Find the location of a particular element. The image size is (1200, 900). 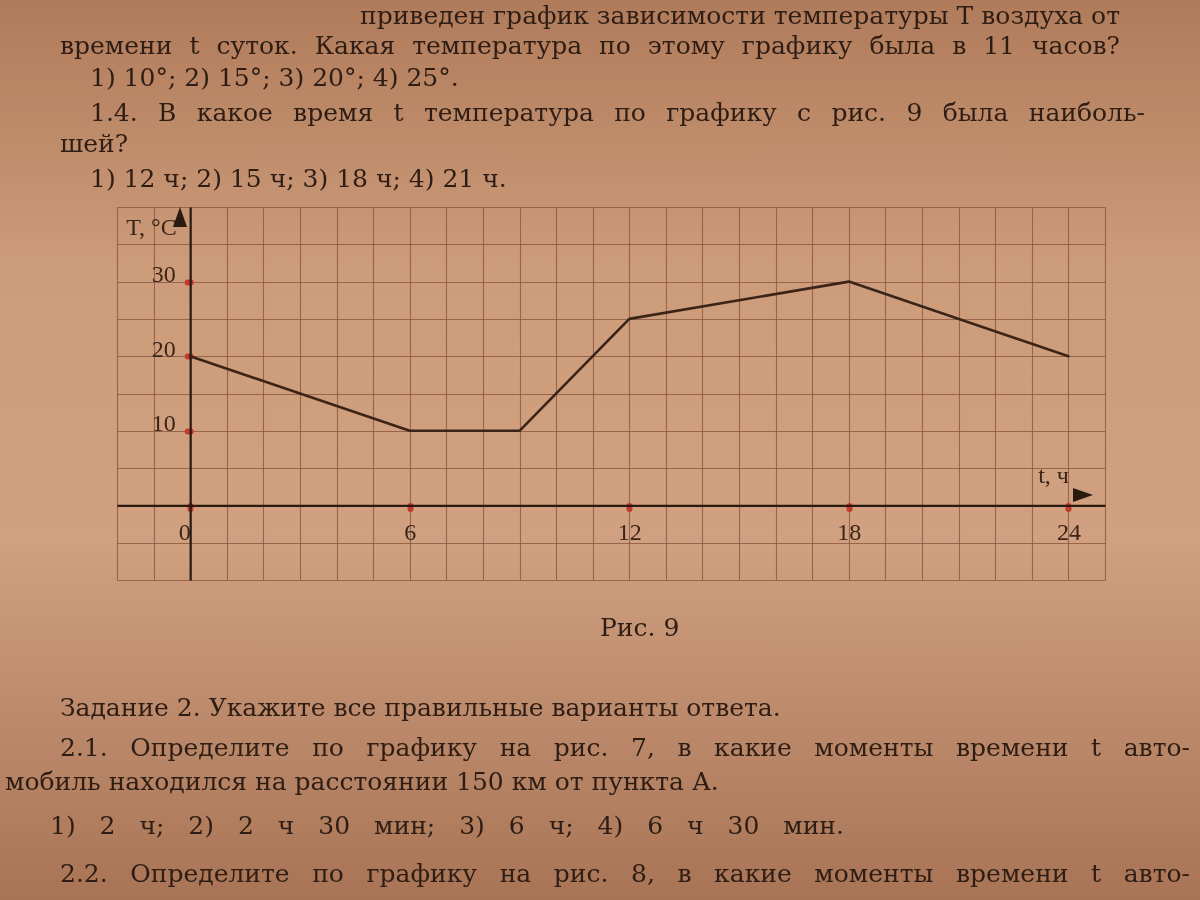

y-tick-label: 20 is located at coordinates (163, 348).